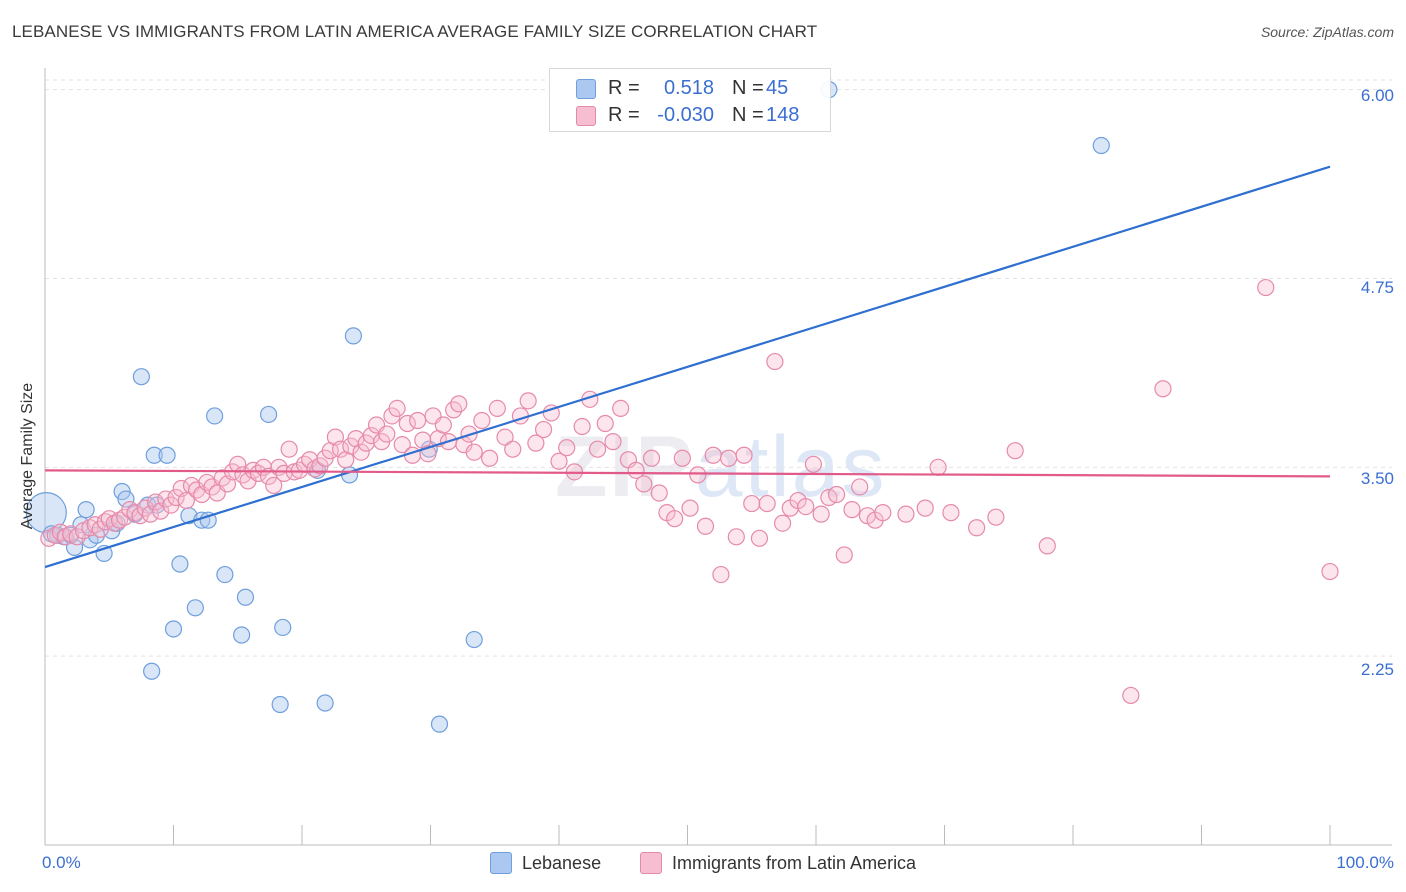  I want to click on source-label: Source: ZipAtlas.com, so click(1327, 32).